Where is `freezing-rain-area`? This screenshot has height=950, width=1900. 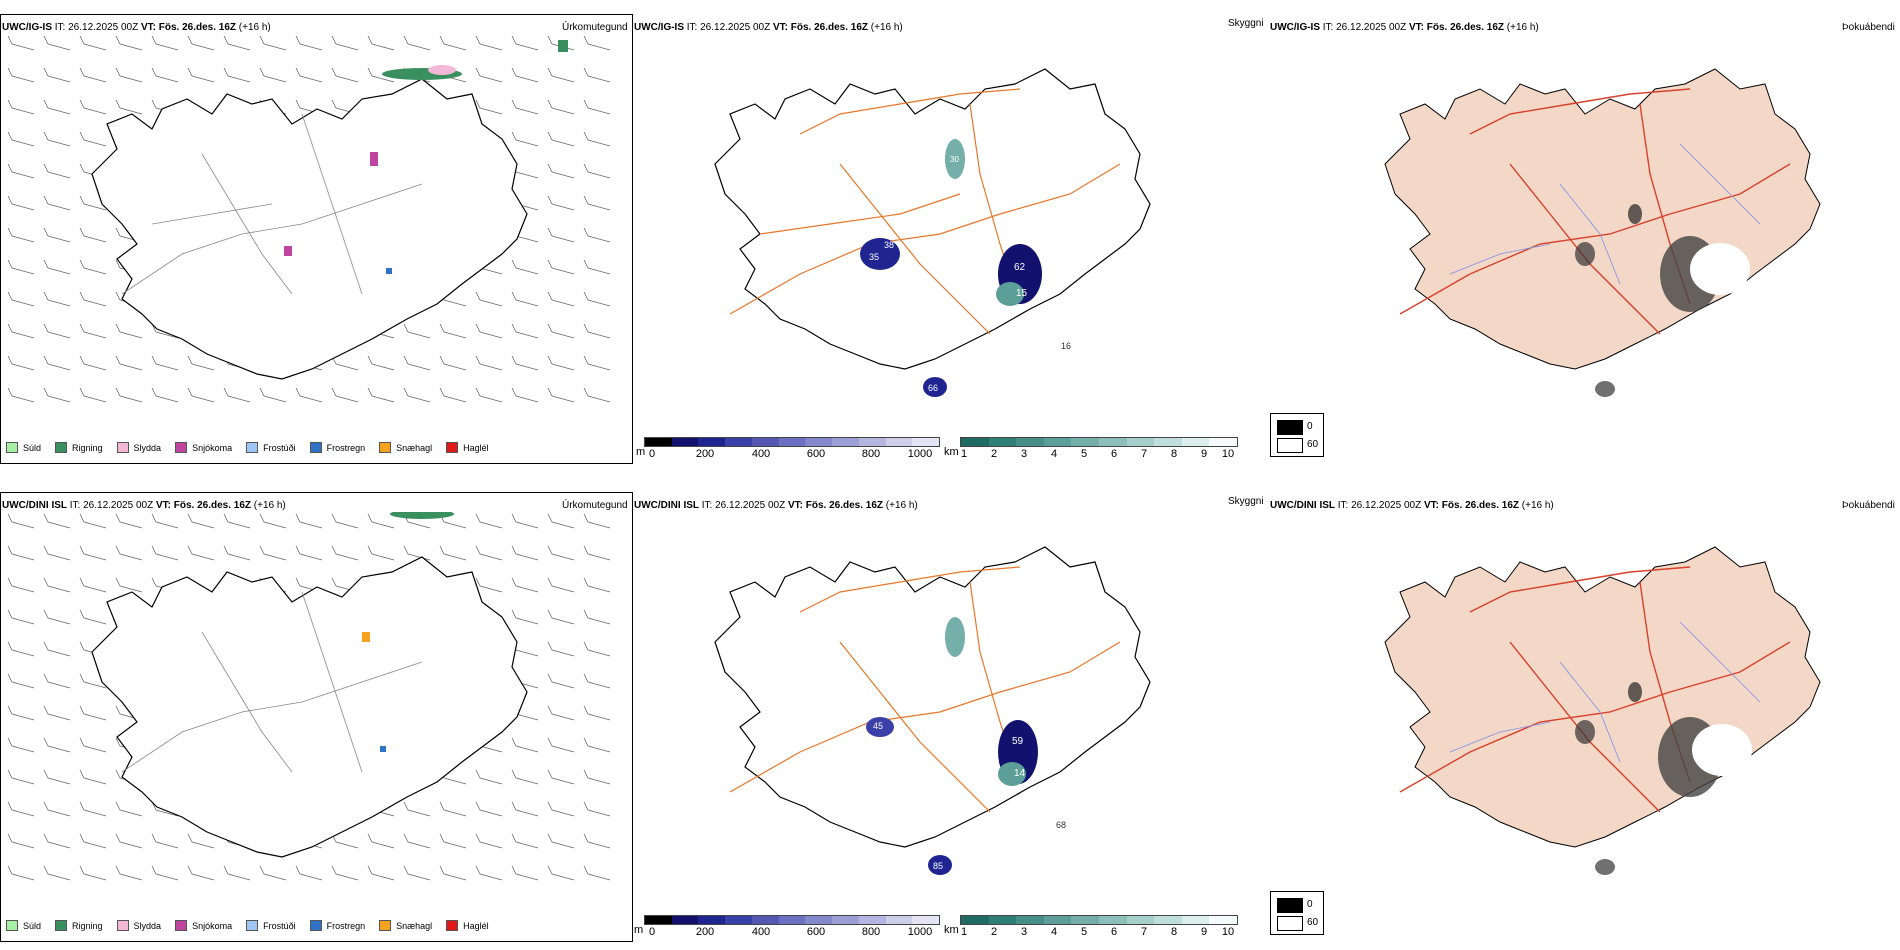
freezing-rain-area is located at coordinates (389, 271).